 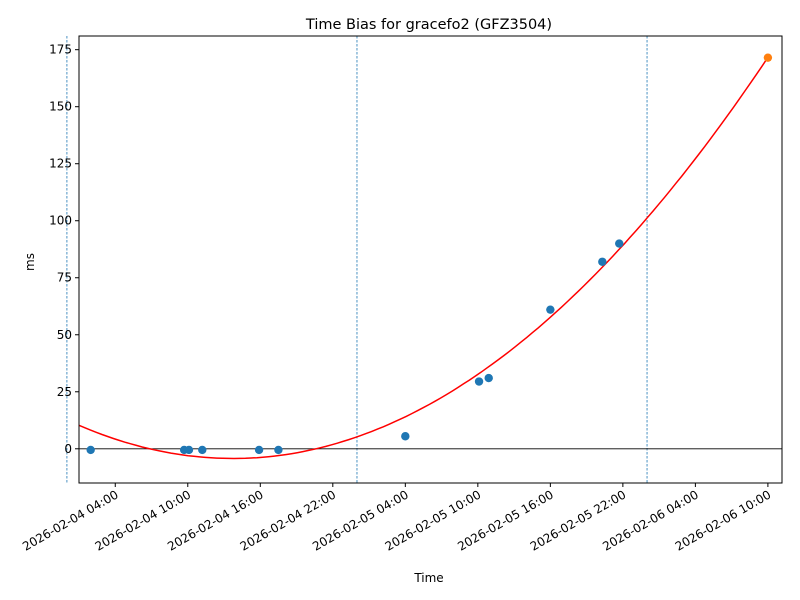 I want to click on y-tick-label-5: 125, so click(x=60, y=164).